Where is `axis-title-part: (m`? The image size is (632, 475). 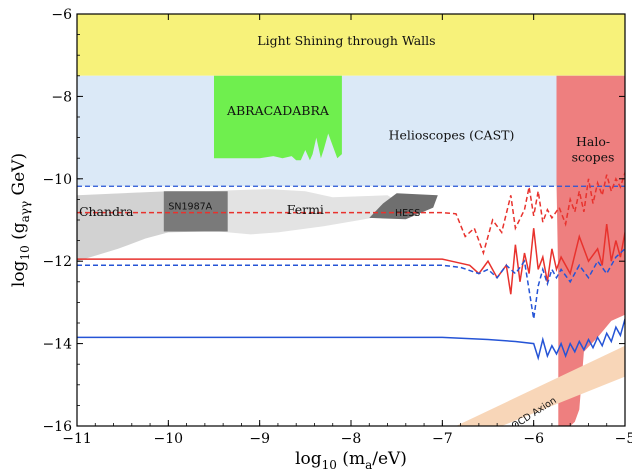 axis-title-part: (m is located at coordinates (351, 459).